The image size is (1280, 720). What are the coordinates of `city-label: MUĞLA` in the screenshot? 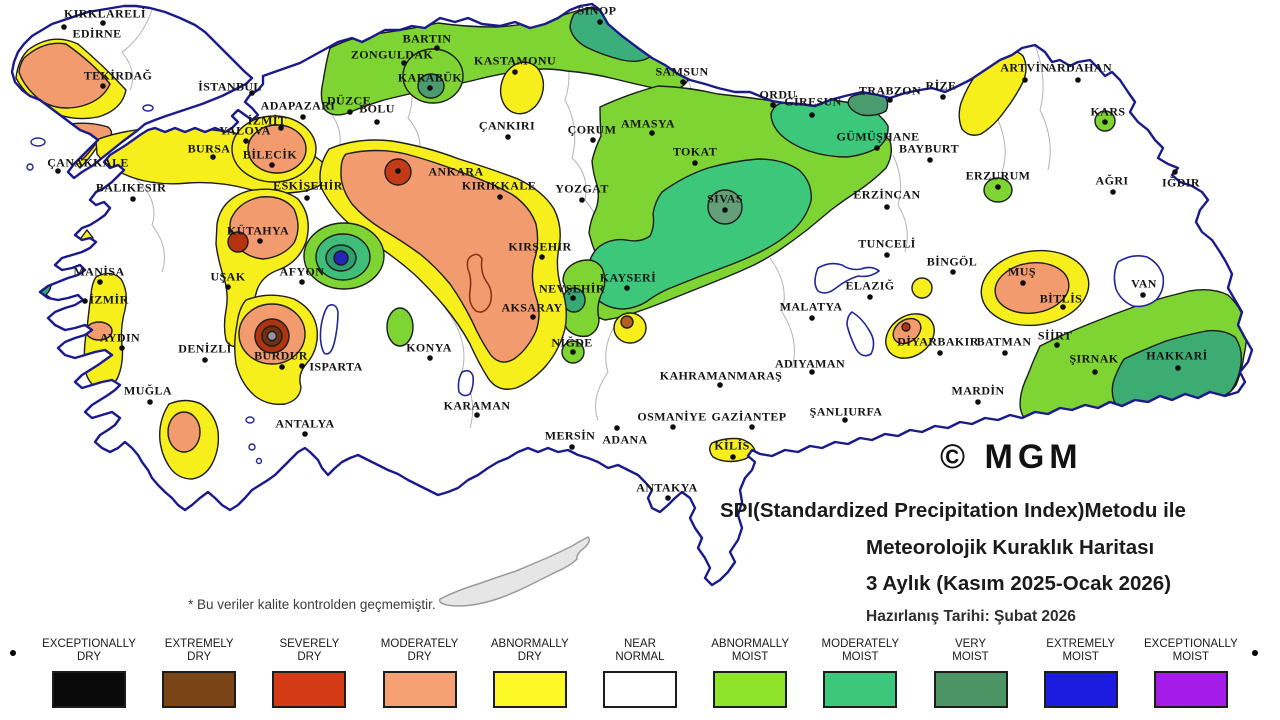 It's located at (148, 391).